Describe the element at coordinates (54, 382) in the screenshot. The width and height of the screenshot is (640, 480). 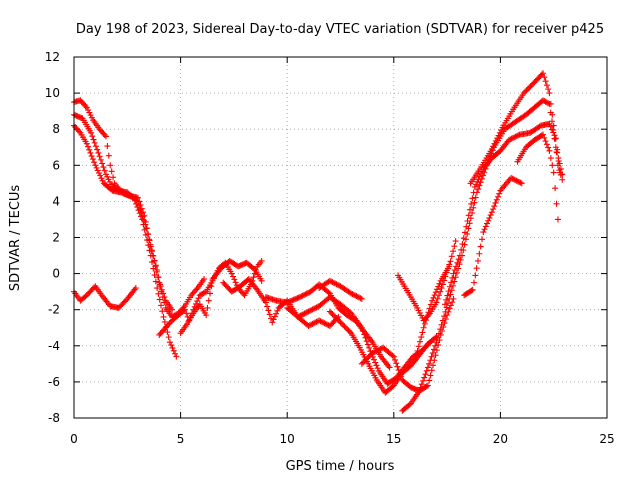
I see `y-tick-label: -6` at that location.